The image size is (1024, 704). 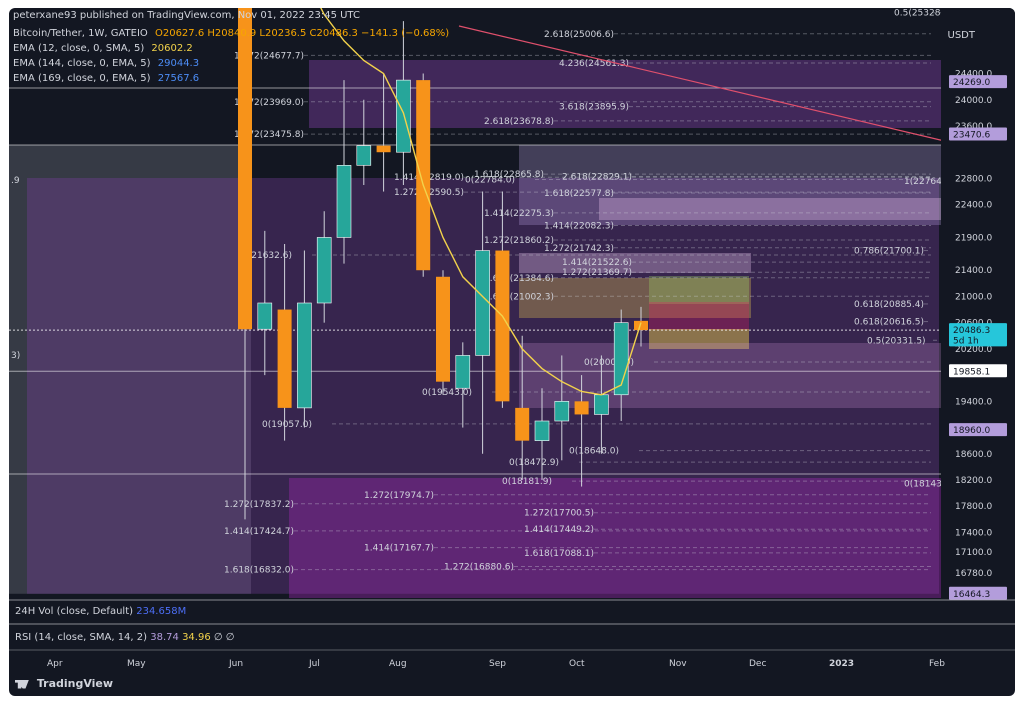 I want to click on fib-level-label: 0(19543.0), so click(x=447, y=393).